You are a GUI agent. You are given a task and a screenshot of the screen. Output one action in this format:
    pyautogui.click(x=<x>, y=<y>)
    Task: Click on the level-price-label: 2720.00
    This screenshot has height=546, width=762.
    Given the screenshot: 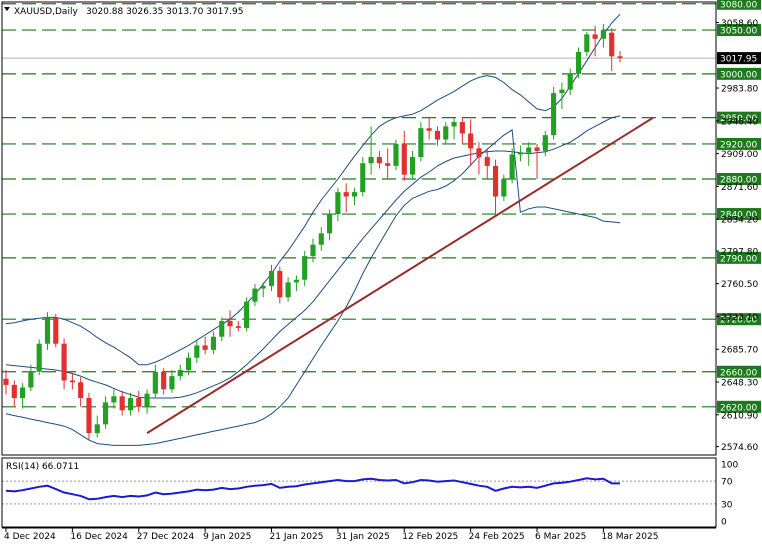 What is the action you would take?
    pyautogui.click(x=738, y=321)
    